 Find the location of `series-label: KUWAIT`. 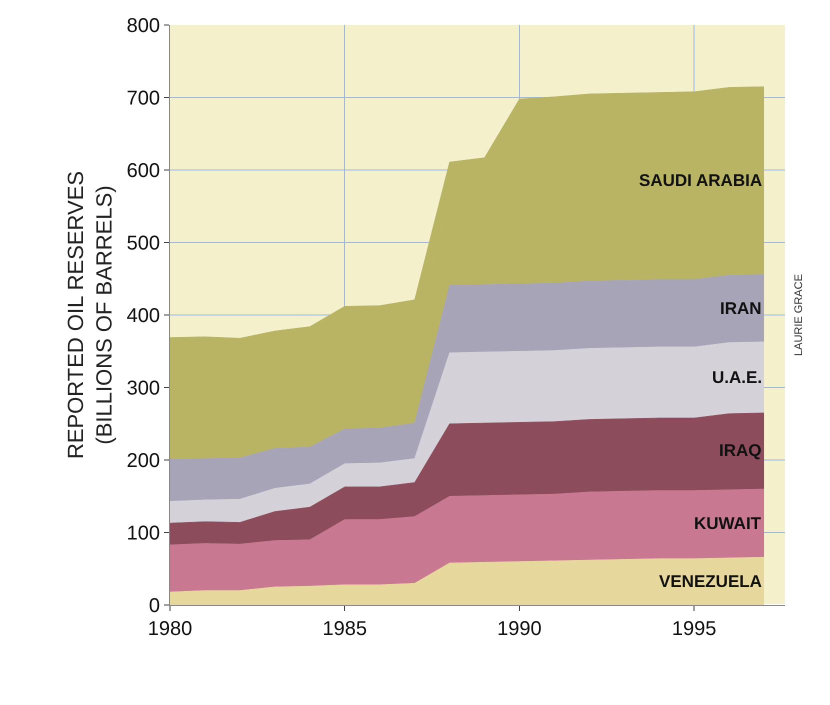

series-label: KUWAIT is located at coordinates (728, 523).